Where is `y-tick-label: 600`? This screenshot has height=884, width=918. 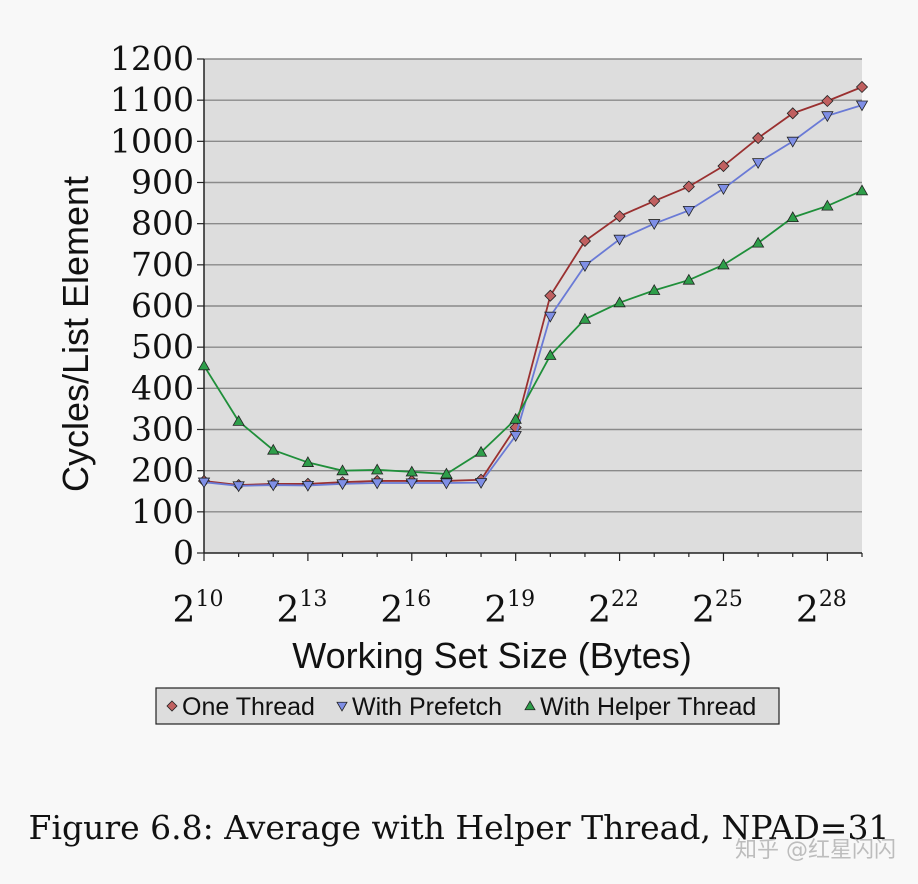 y-tick-label: 600 is located at coordinates (162, 305).